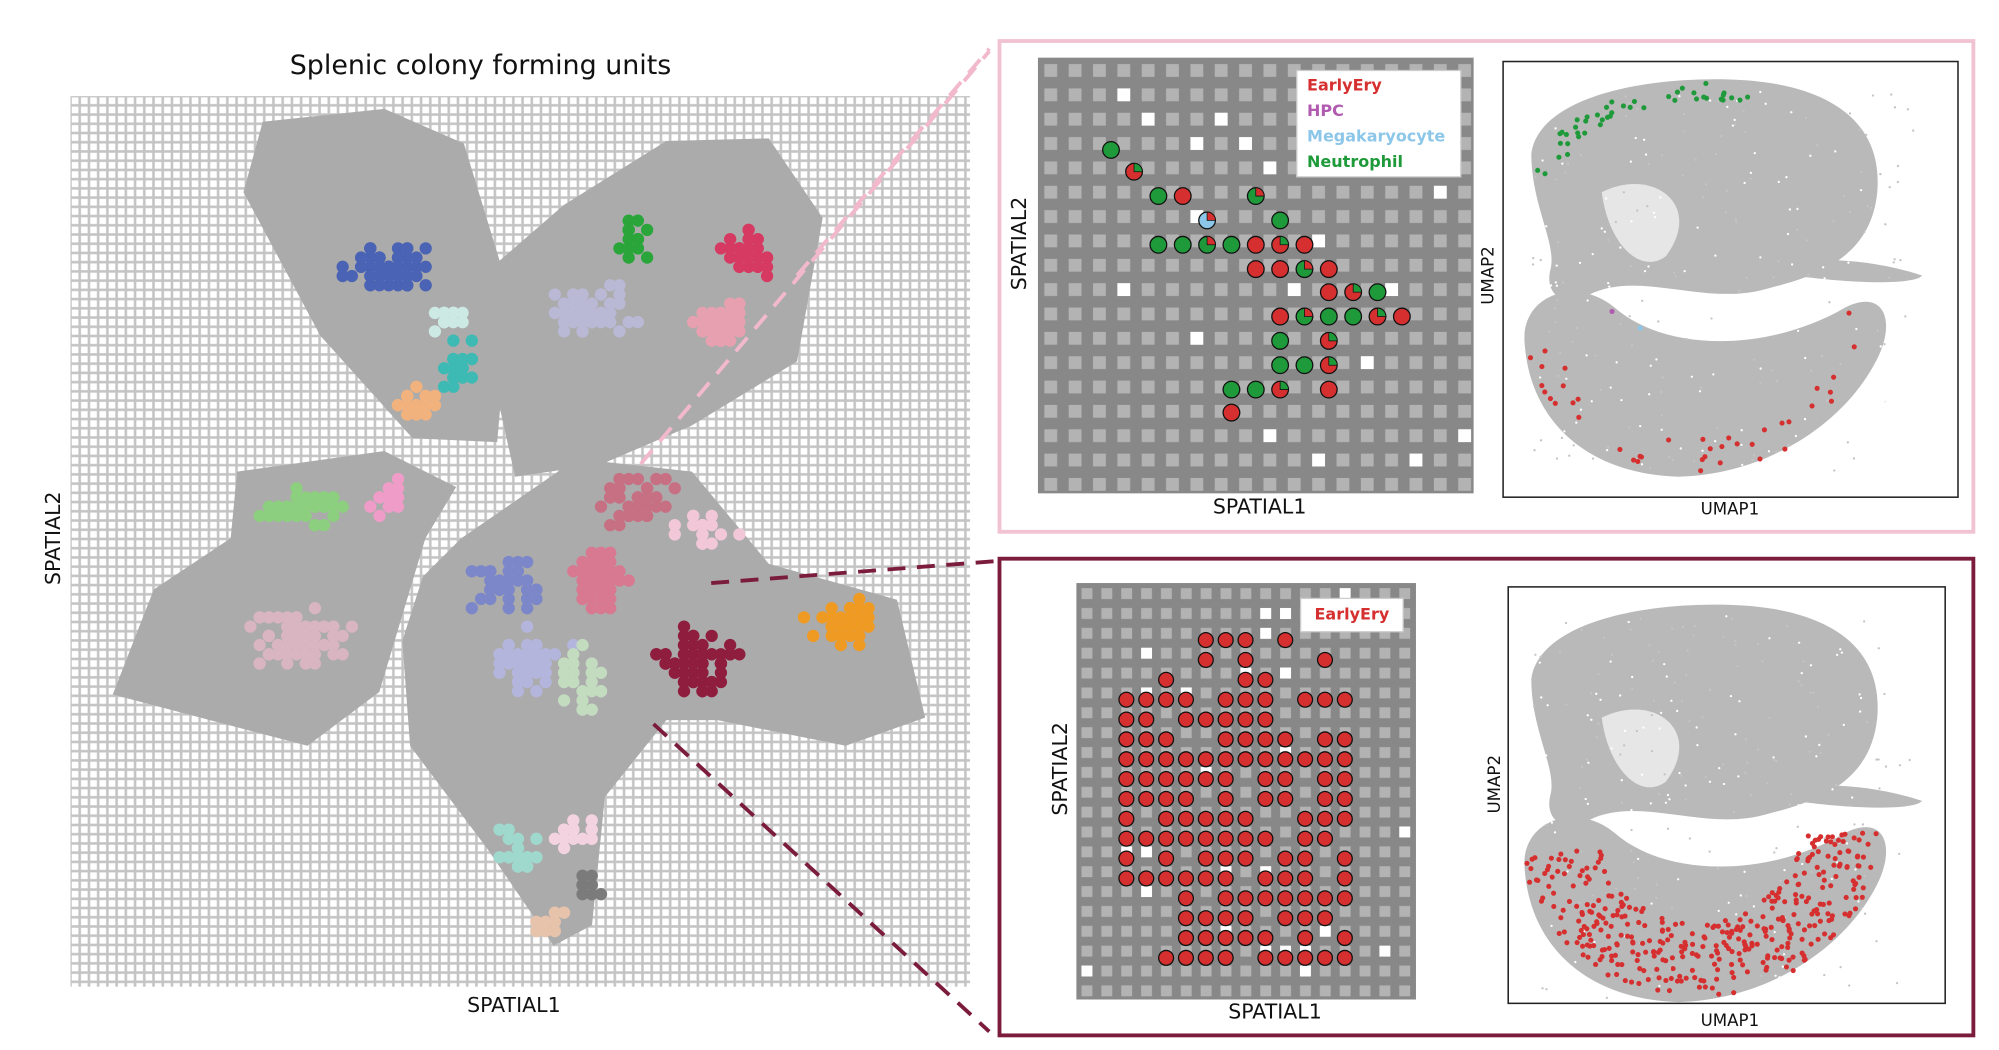 This screenshot has height=1050, width=1999. What do you see at coordinates (1255, 269) in the screenshot?
I see `spot-pie` at bounding box center [1255, 269].